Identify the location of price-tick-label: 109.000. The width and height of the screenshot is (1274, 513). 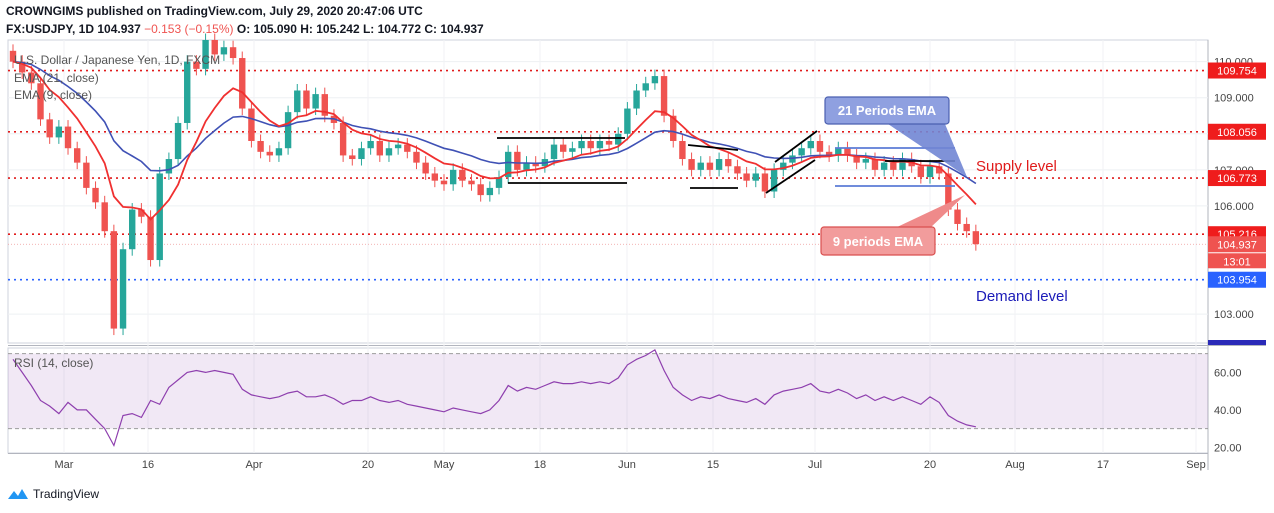
(1234, 99).